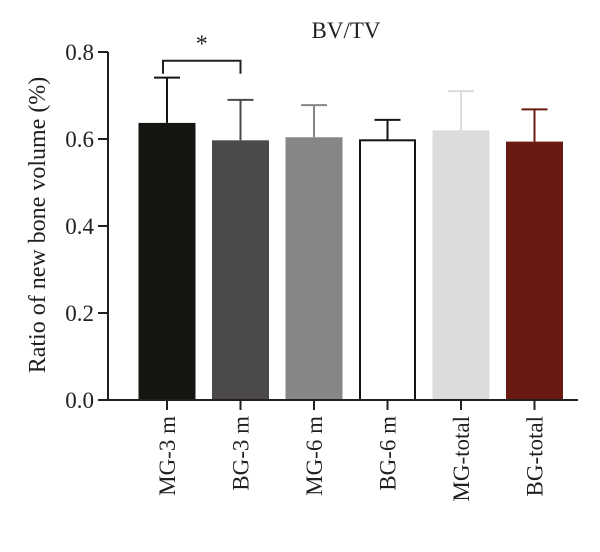 This screenshot has width=600, height=552. What do you see at coordinates (79, 313) in the screenshot?
I see `y-tick-label: 0.2` at bounding box center [79, 313].